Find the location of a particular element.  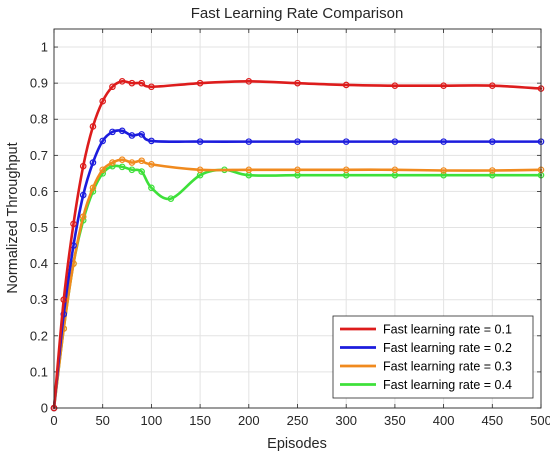

y-tick-label: 0.2 is located at coordinates (39, 335).